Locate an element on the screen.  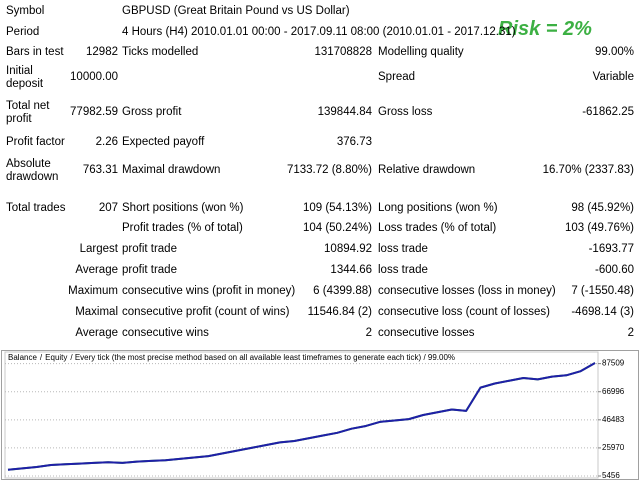
field-label: Gross profit is located at coordinates (152, 112).